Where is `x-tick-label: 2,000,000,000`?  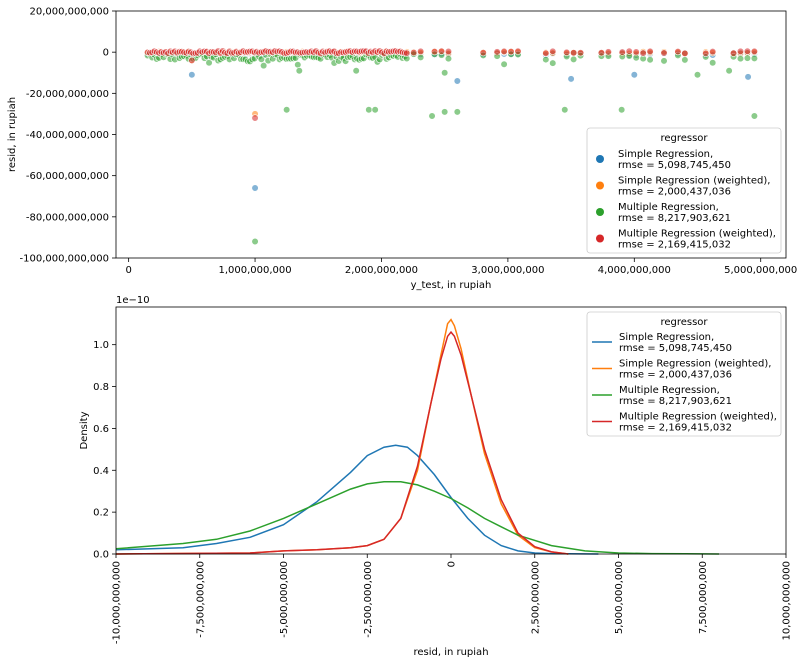 x-tick-label: 2,000,000,000 is located at coordinates (381, 270).